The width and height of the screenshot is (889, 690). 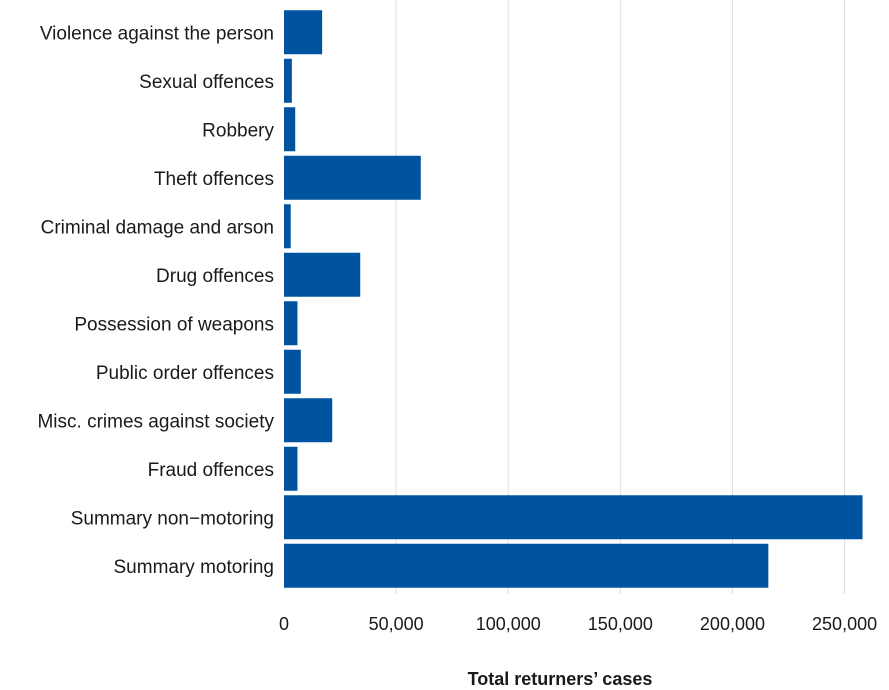 What do you see at coordinates (732, 624) in the screenshot?
I see `x-tick-label: 200,000` at bounding box center [732, 624].